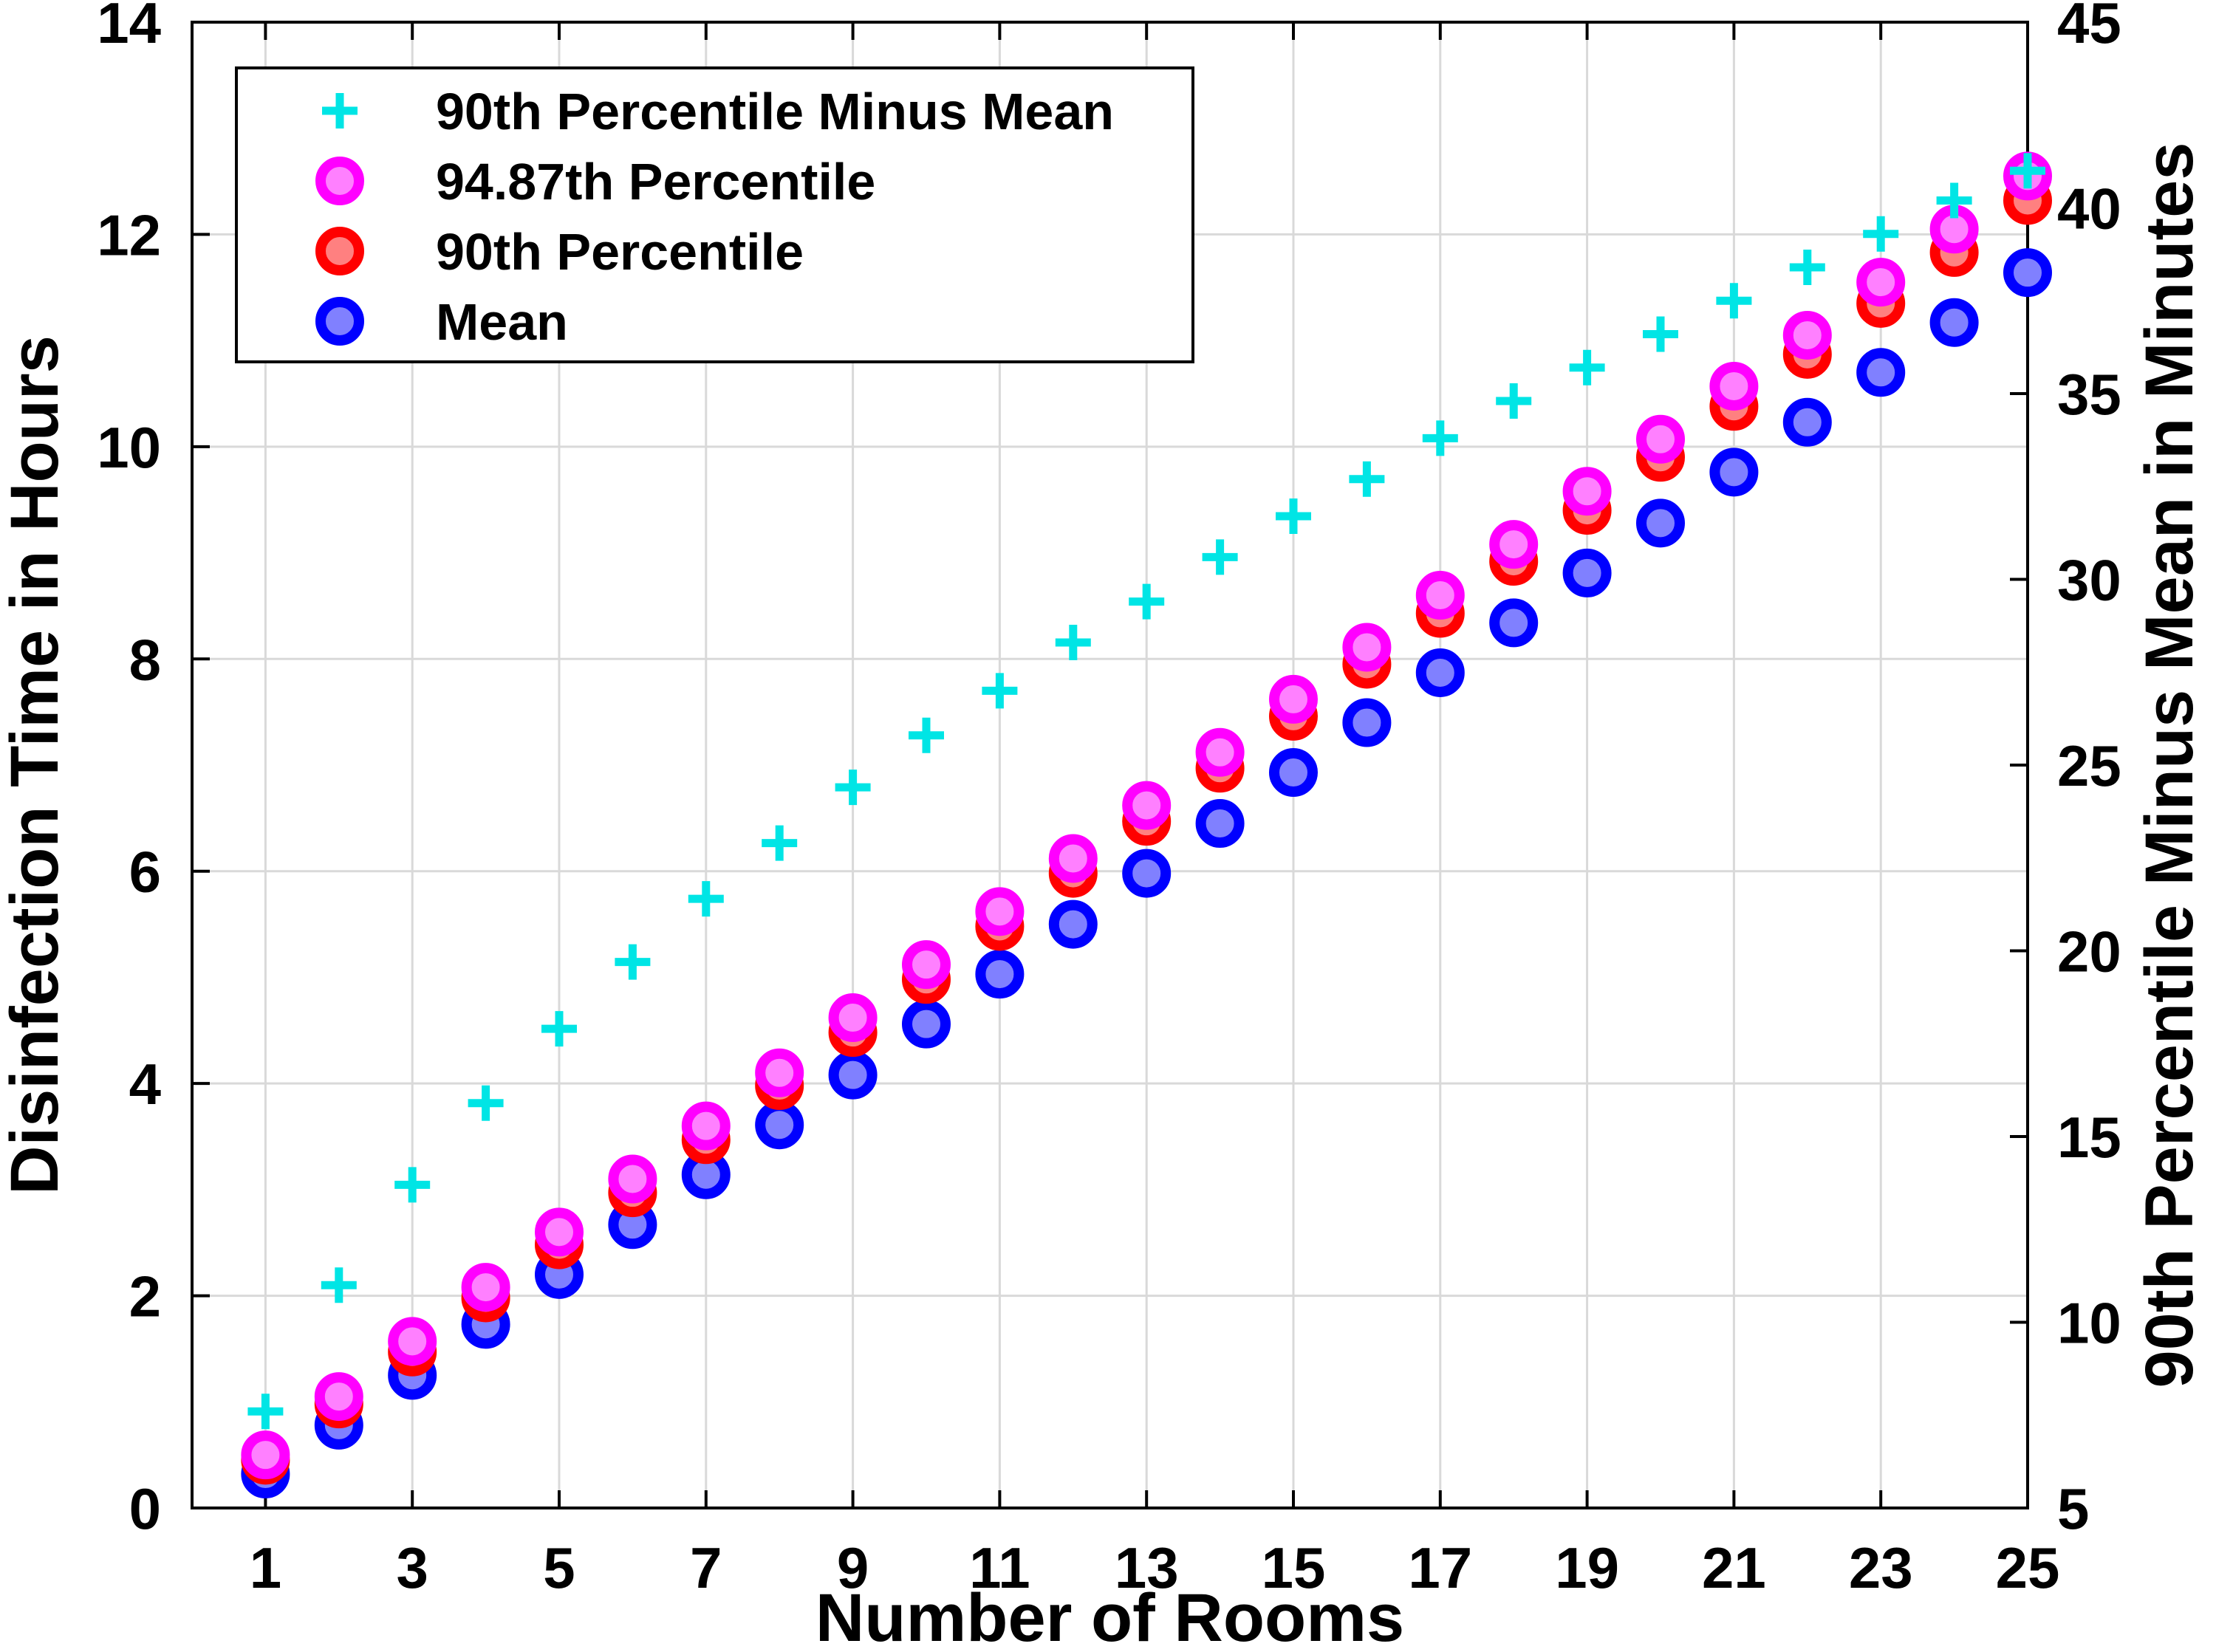 The width and height of the screenshot is (2216, 1652). I want to click on y-right-tick-label: 30, so click(2089, 580).